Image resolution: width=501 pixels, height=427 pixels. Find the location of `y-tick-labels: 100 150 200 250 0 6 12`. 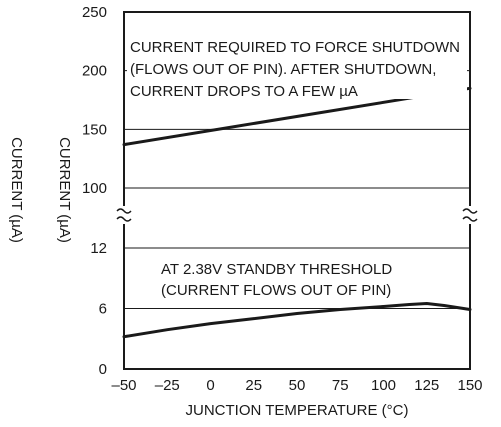

y-tick-labels: 100 150 200 250 0 6 12 is located at coordinates (94, 191).